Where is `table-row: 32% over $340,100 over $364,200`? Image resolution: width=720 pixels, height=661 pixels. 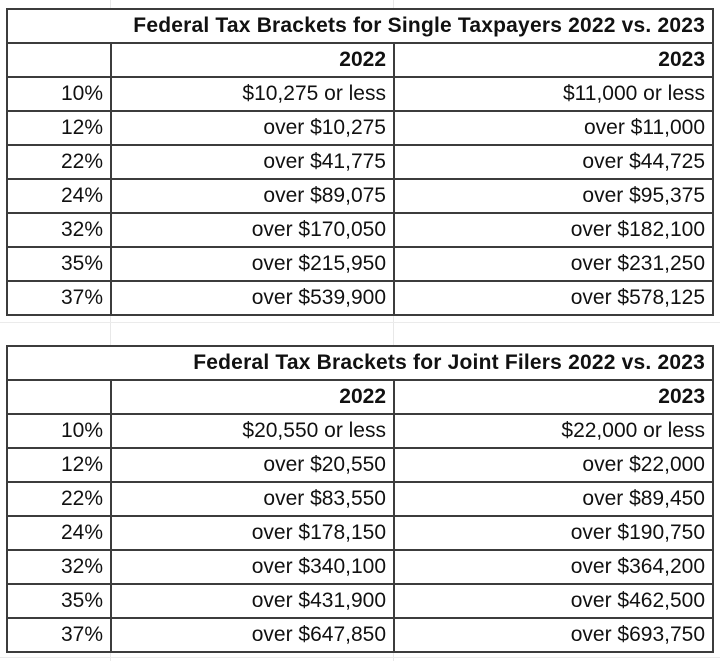 table-row: 32% over $340,100 over $364,200 is located at coordinates (360, 567).